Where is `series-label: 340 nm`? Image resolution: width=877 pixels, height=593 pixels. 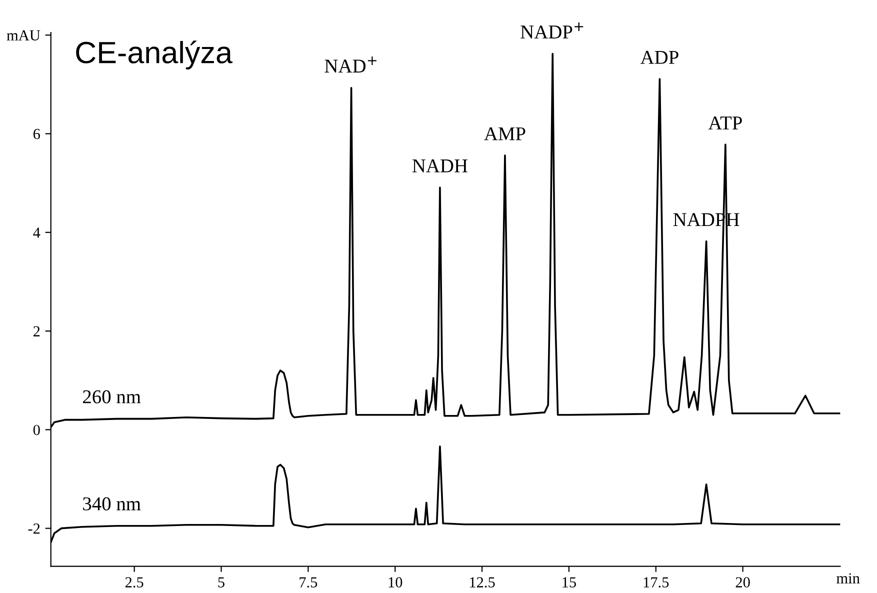 series-label: 340 nm is located at coordinates (112, 503).